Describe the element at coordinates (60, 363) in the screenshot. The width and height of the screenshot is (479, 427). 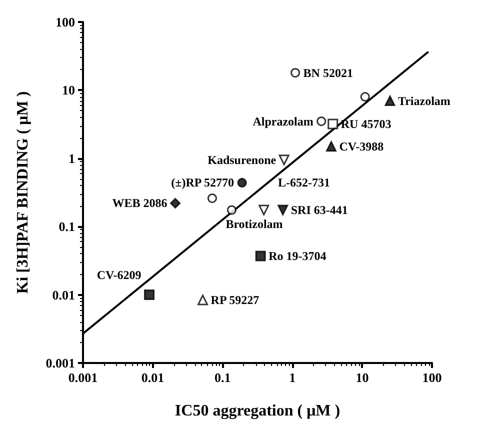
I see `y-tick-label: 0.001` at that location.